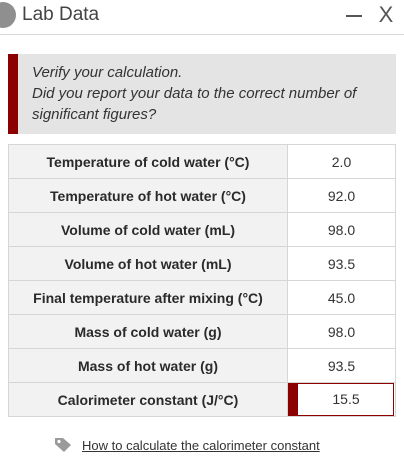 The image size is (404, 472). I want to click on callout-accent-bar, so click(13, 94).